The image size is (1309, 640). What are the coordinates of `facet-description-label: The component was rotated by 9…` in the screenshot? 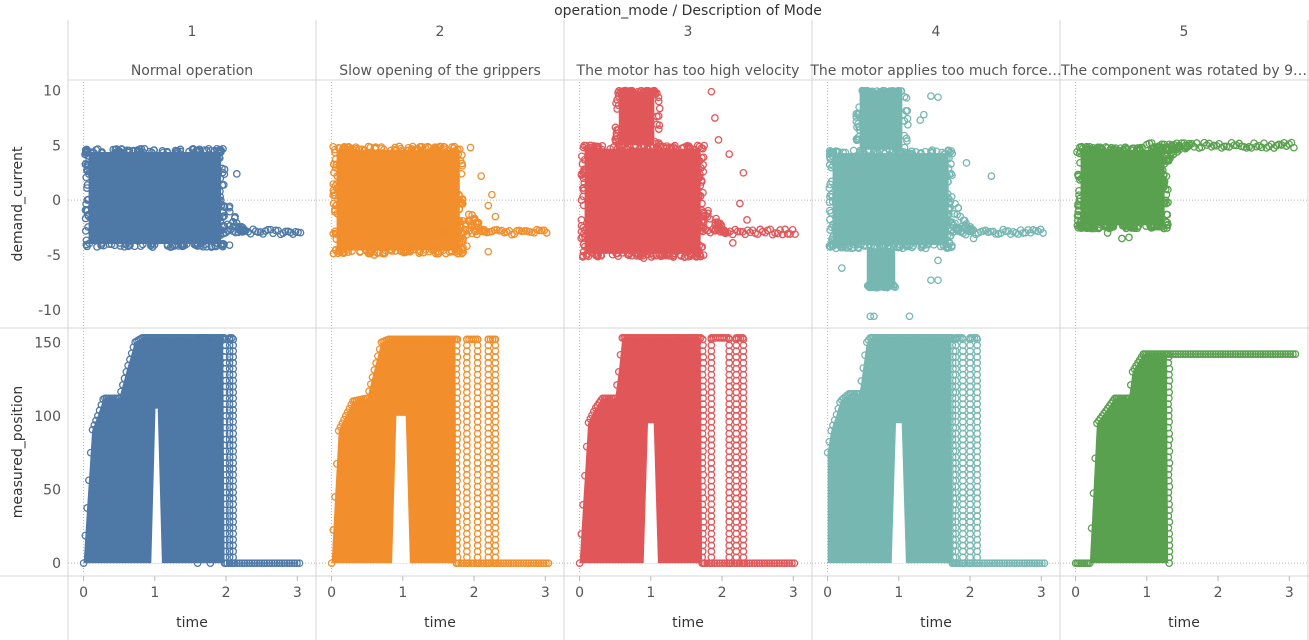 It's located at (1183, 71).